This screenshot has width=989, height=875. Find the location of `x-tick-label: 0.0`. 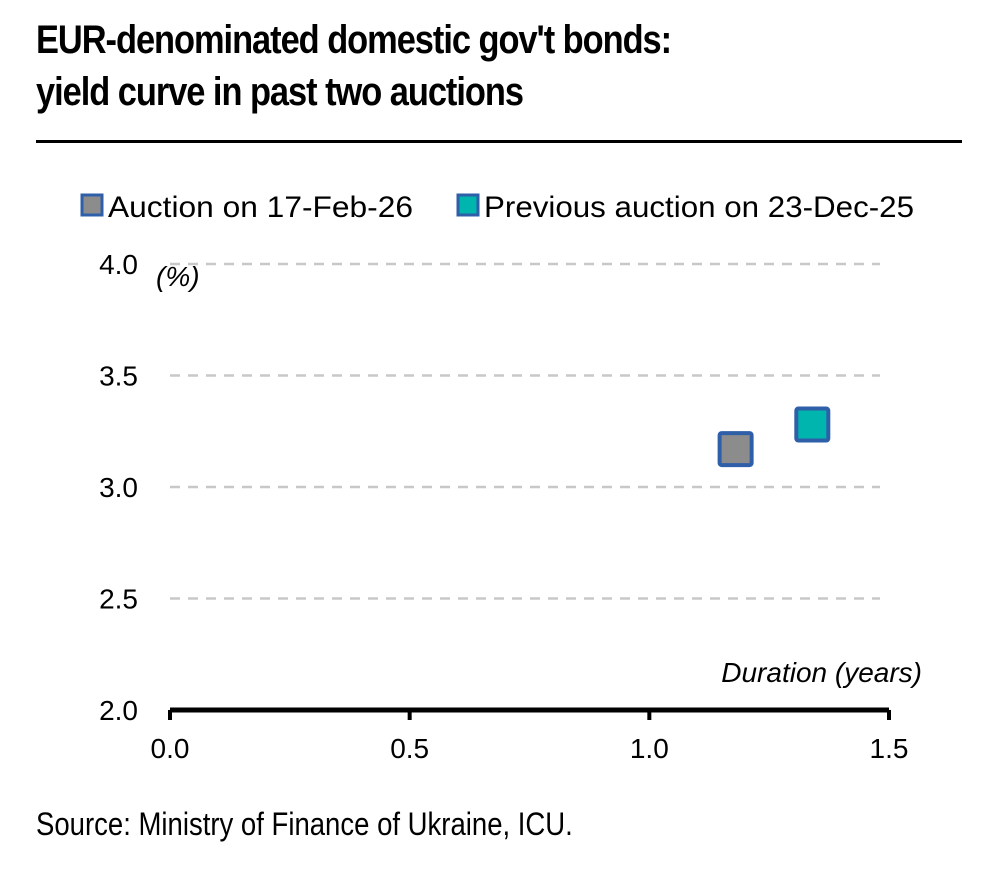

x-tick-label: 0.0 is located at coordinates (170, 748).